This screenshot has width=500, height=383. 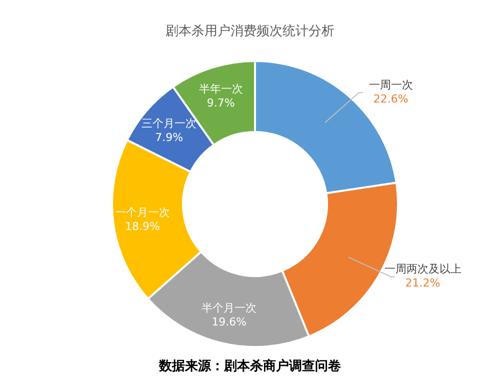 What do you see at coordinates (390, 99) in the screenshot?
I see `data-label: 22.6%` at bounding box center [390, 99].